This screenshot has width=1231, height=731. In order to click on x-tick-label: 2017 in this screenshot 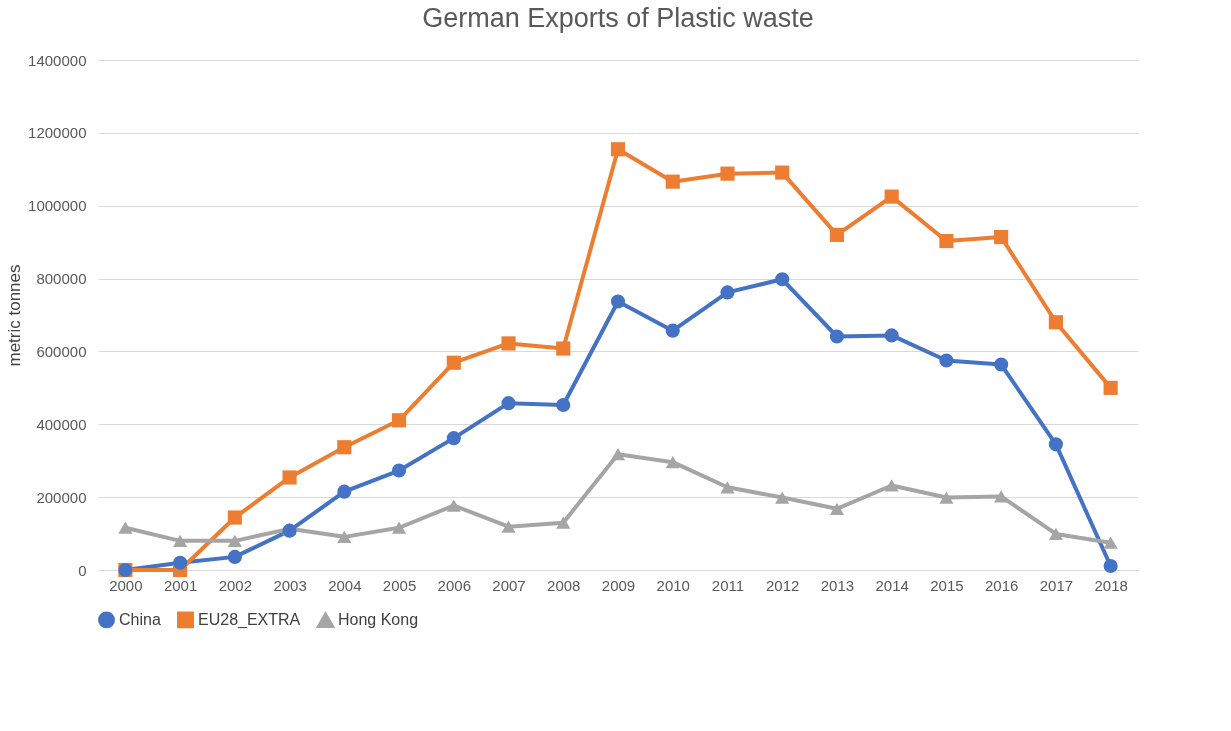, I will do `click(1056, 585)`.